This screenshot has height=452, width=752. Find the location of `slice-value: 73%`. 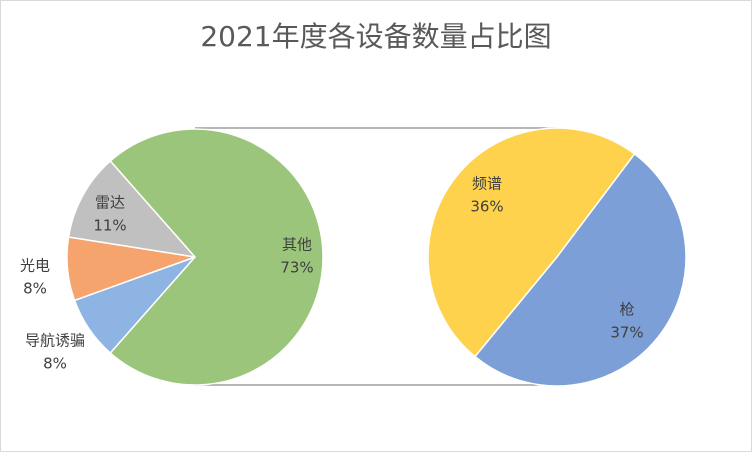

slice-value: 73% is located at coordinates (296, 268).